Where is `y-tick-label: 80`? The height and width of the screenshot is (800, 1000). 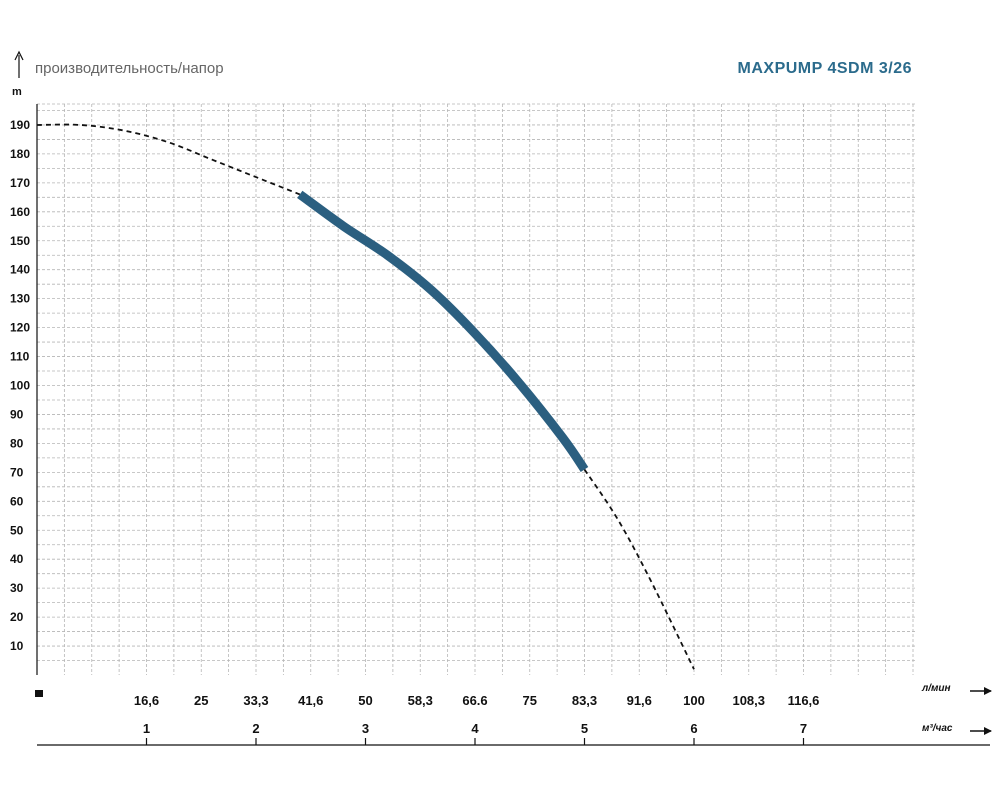 y-tick-label: 80 is located at coordinates (17, 443).